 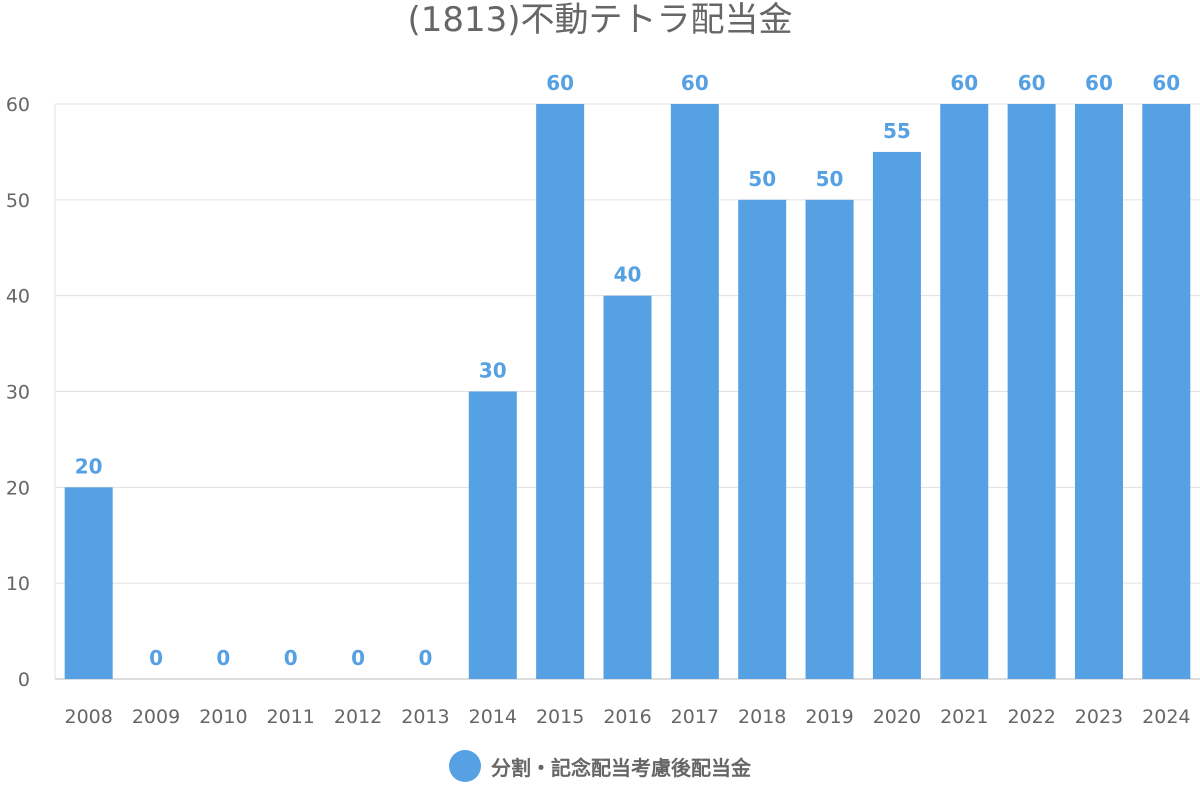 I want to click on x-tick-label: 2024, so click(x=1166, y=717).